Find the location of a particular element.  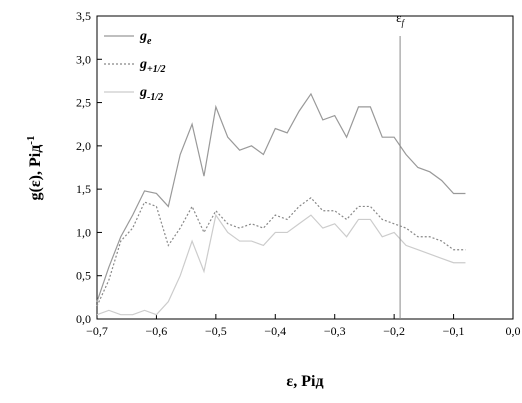

x-tick-label: −0,6 is located at coordinates (157, 331).